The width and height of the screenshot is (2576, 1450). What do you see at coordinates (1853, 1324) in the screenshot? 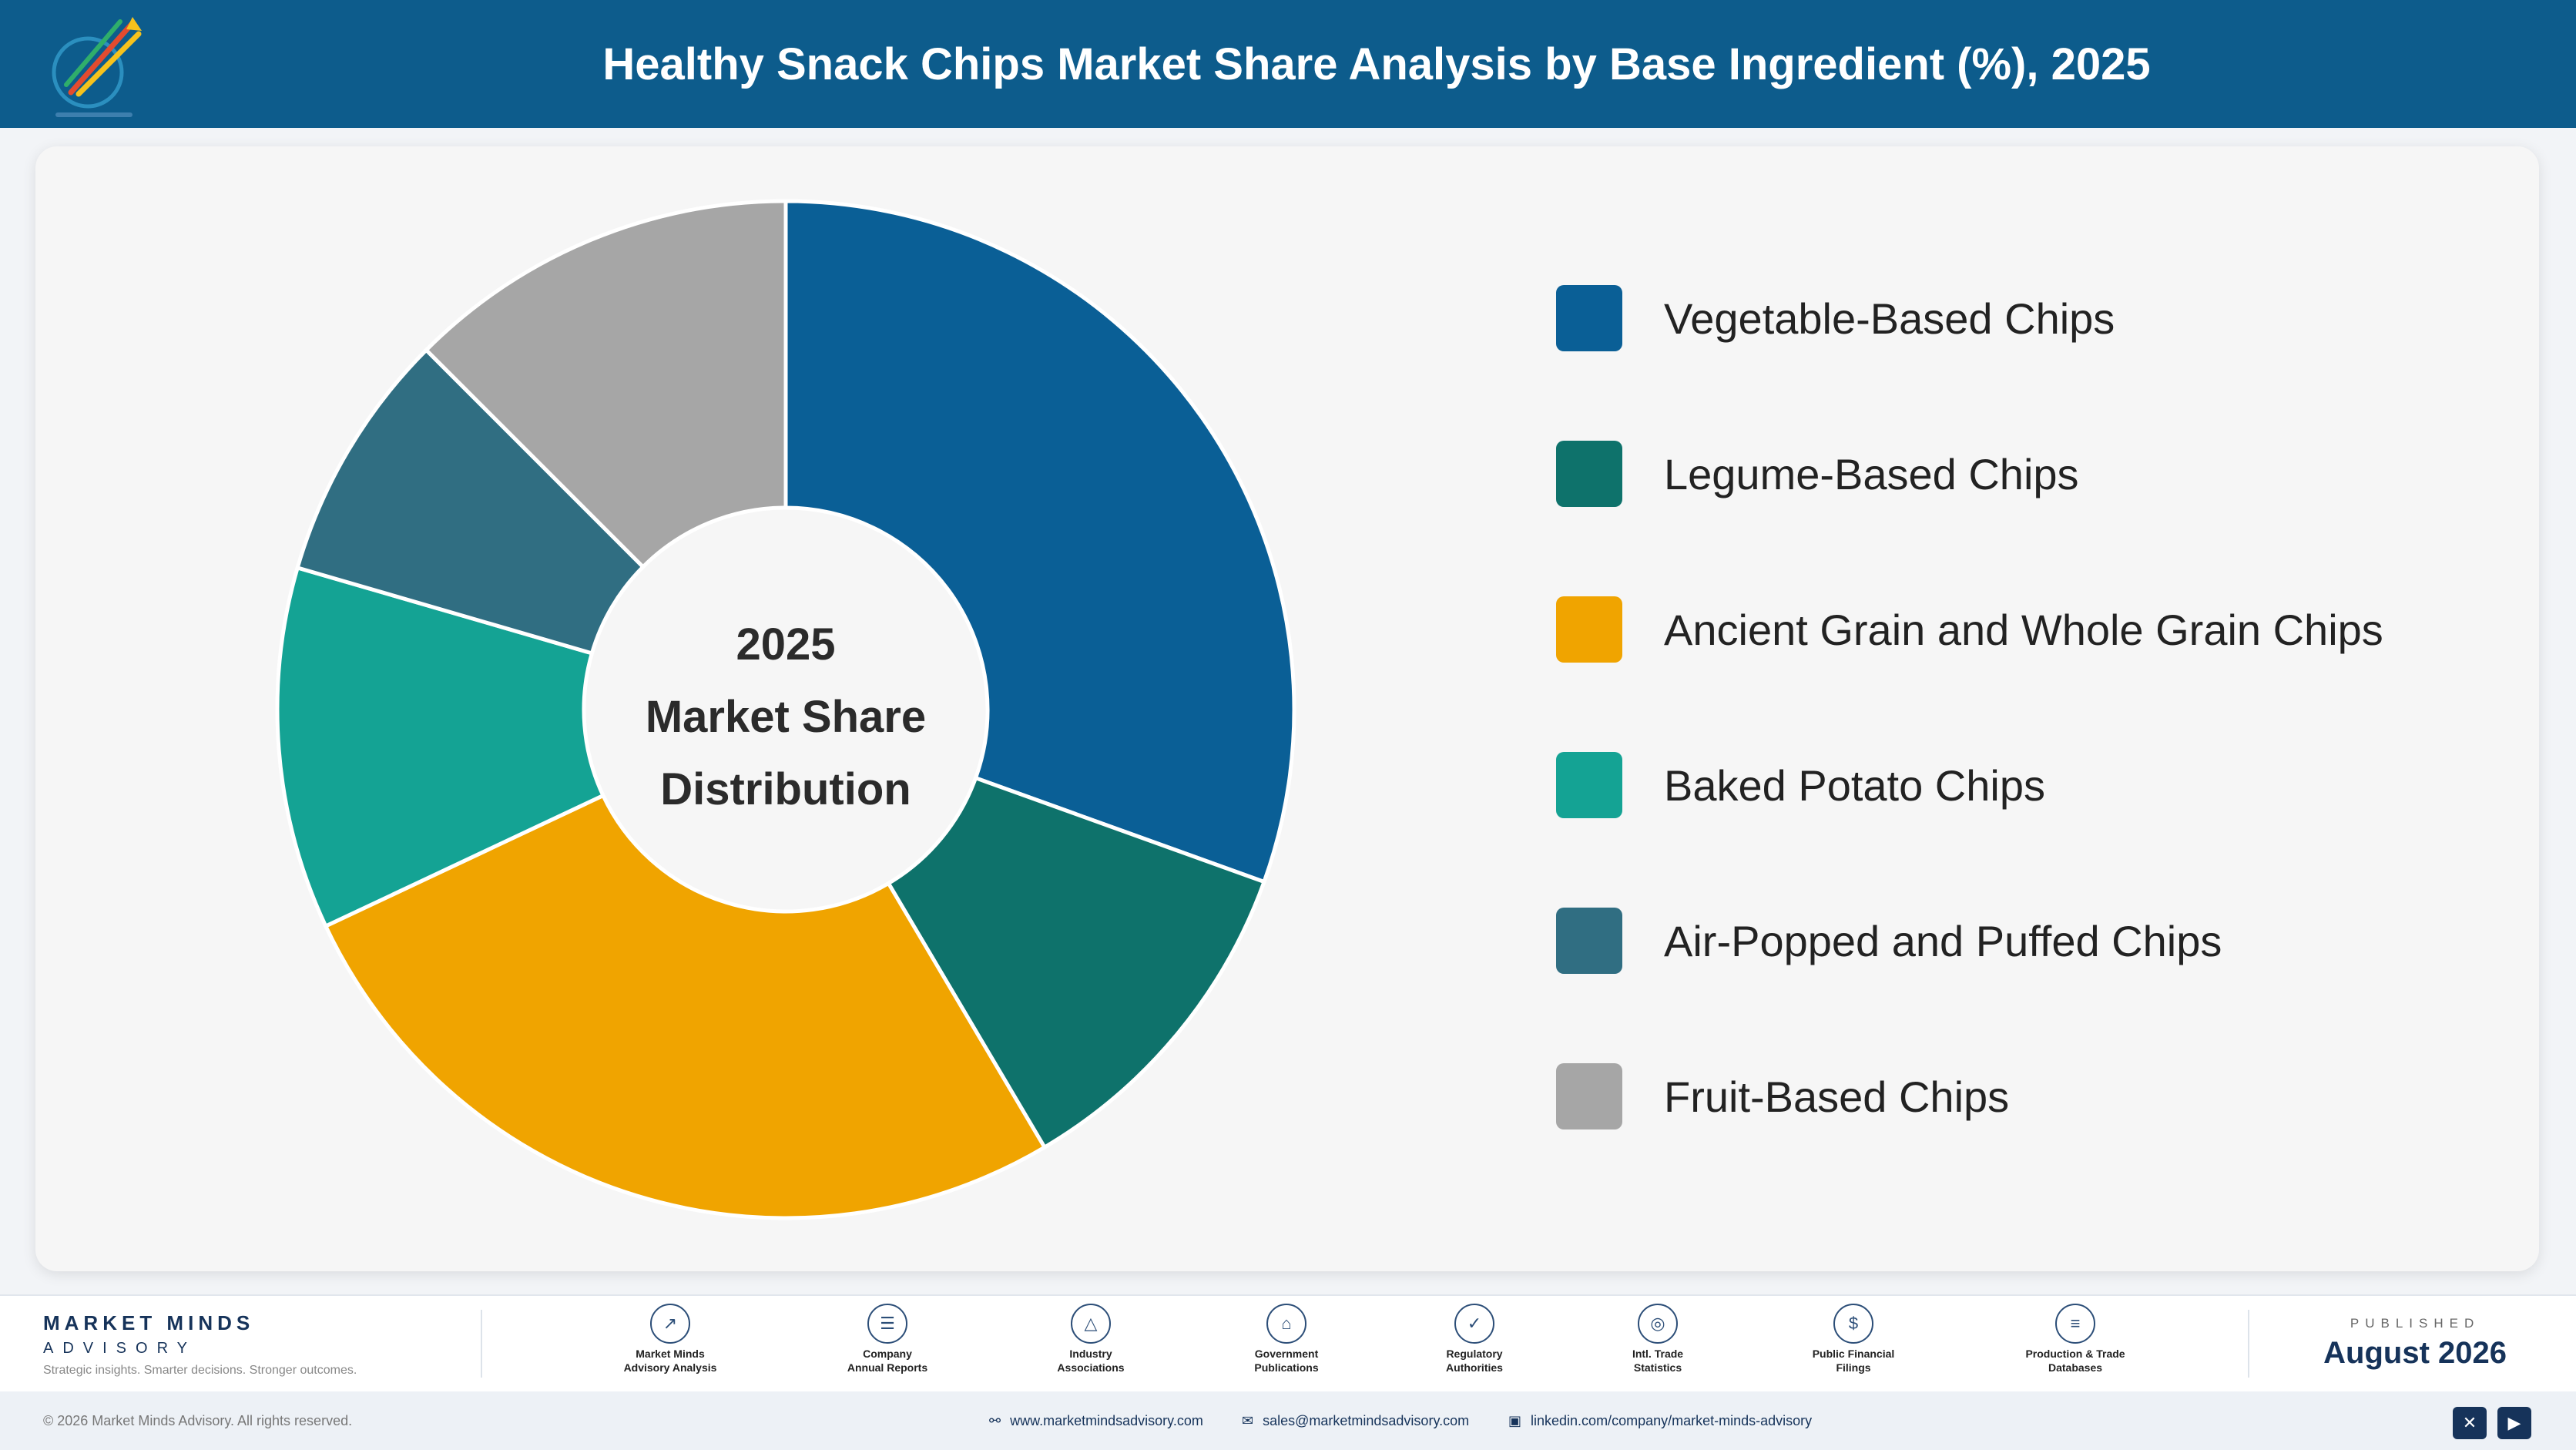
I see `dollar-coin-icon: $` at bounding box center [1853, 1324].